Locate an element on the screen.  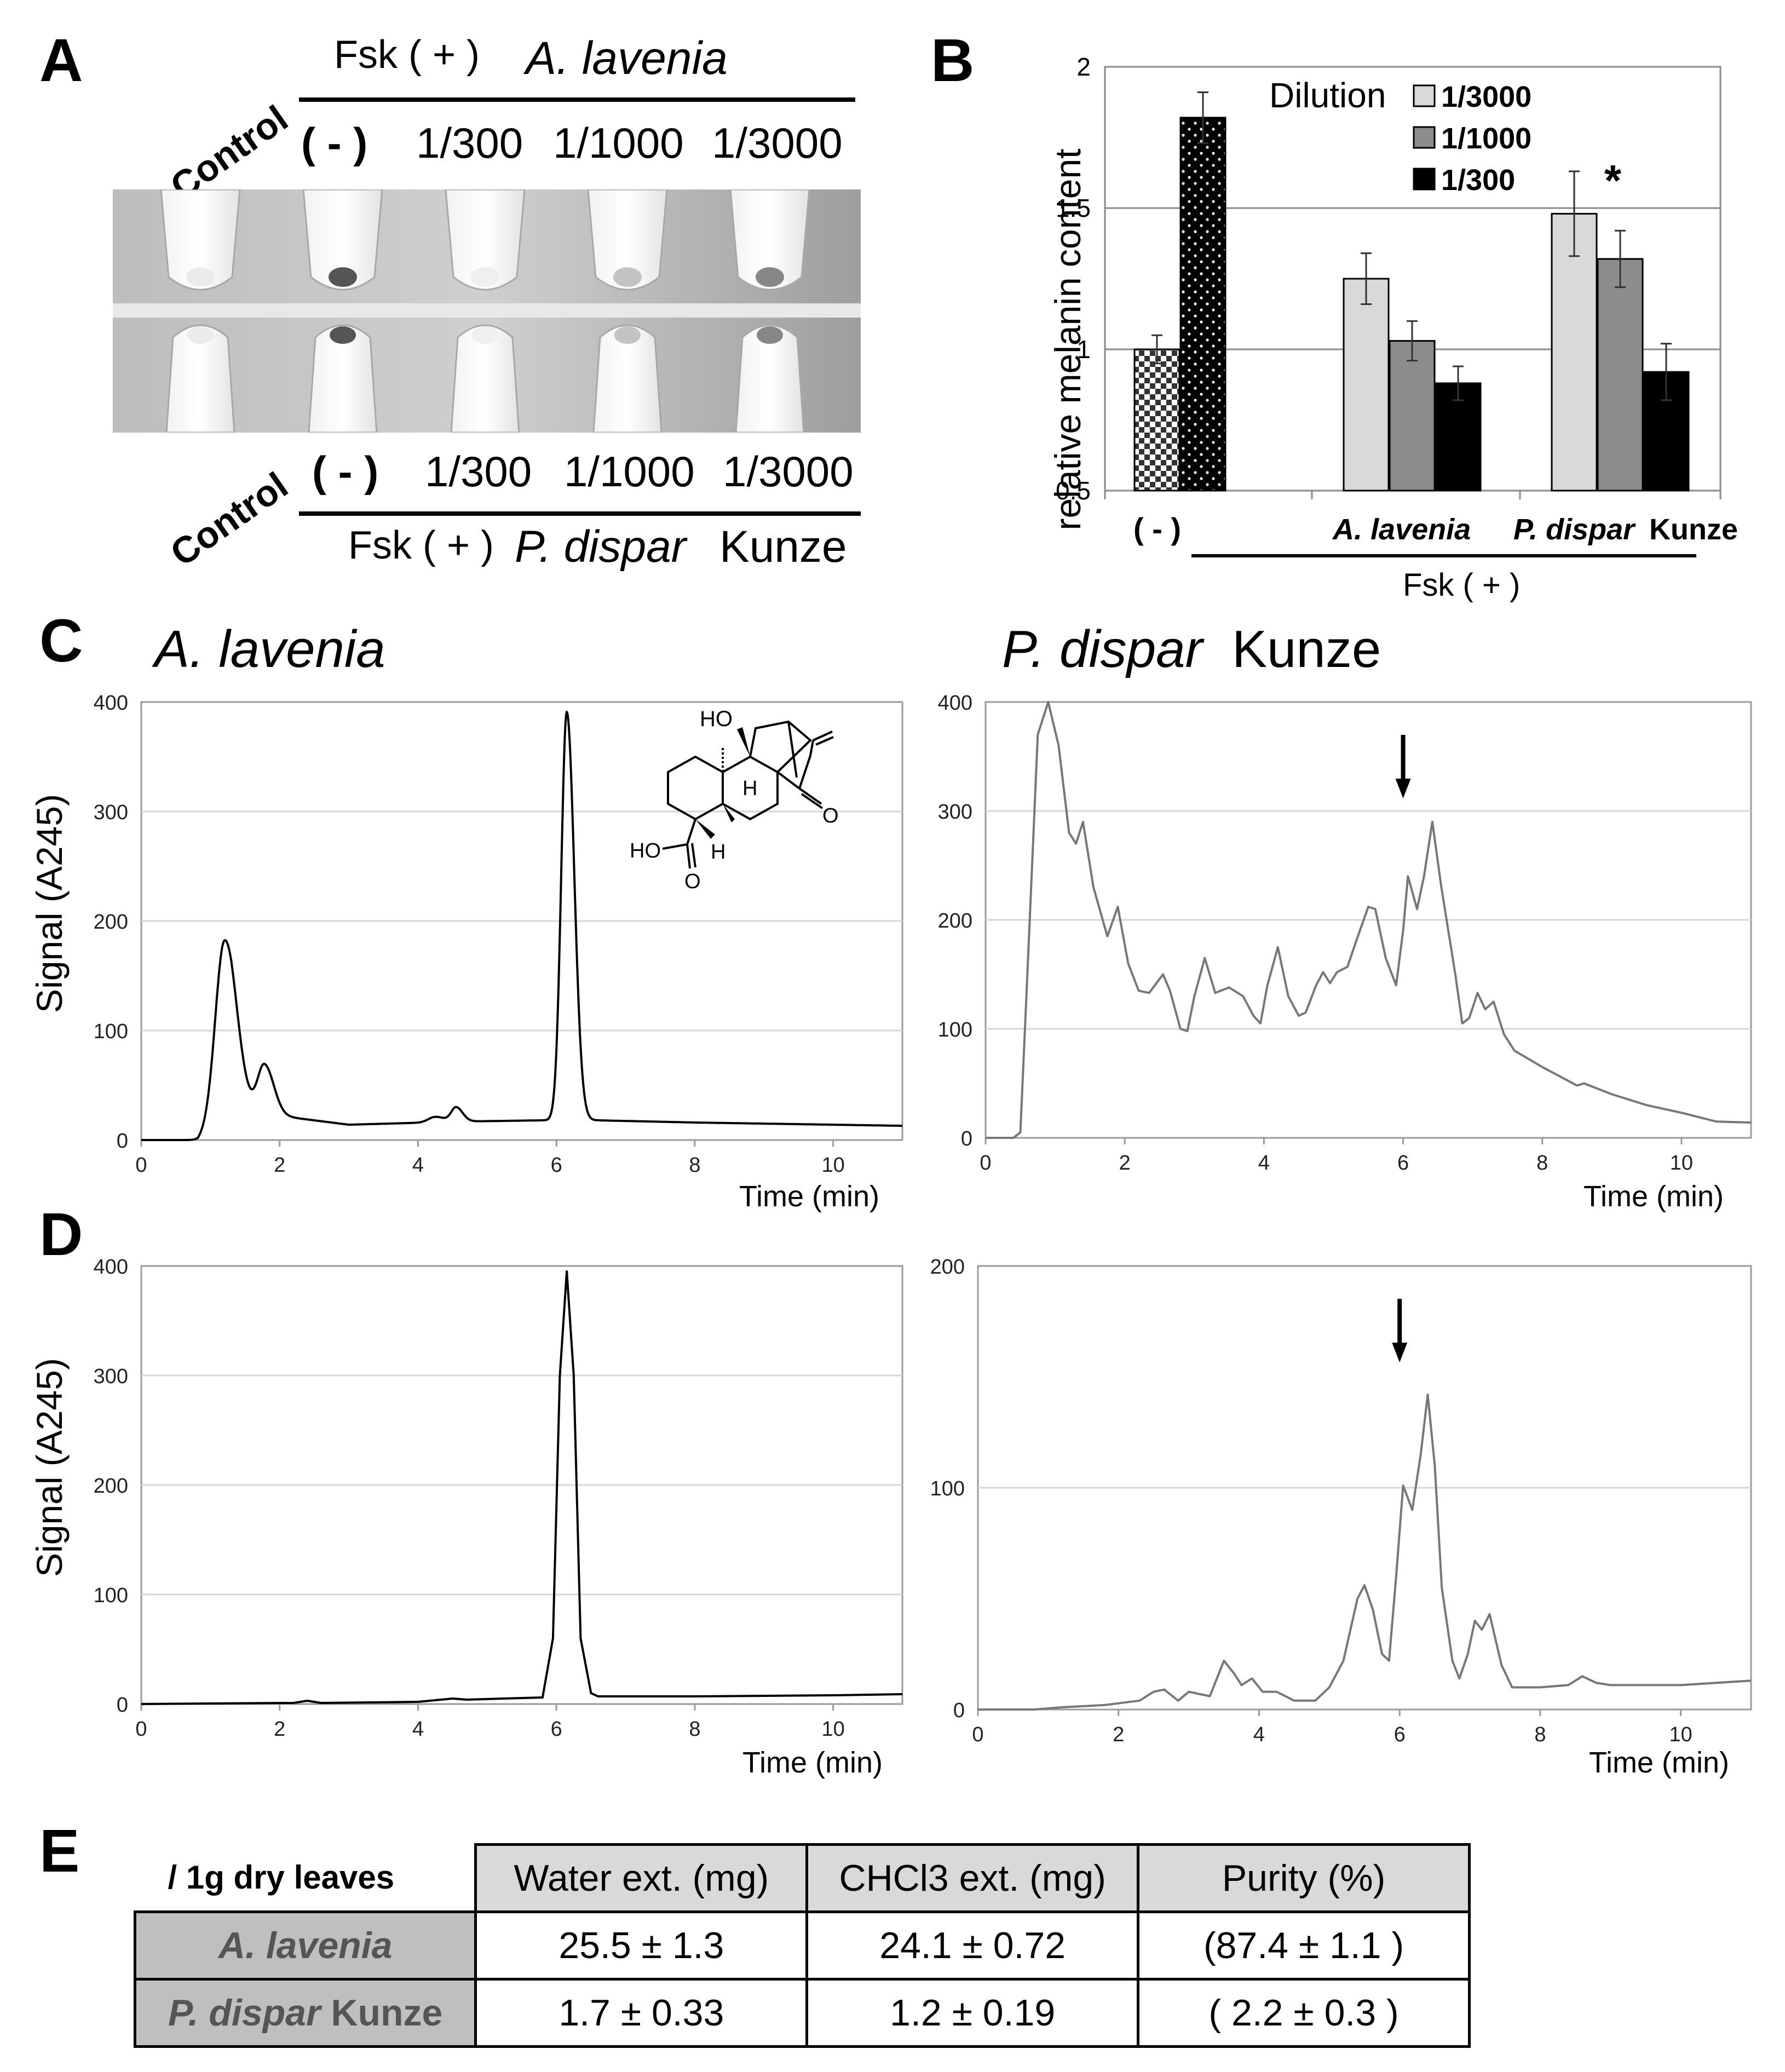
panel-label-b: B is located at coordinates (953, 60).